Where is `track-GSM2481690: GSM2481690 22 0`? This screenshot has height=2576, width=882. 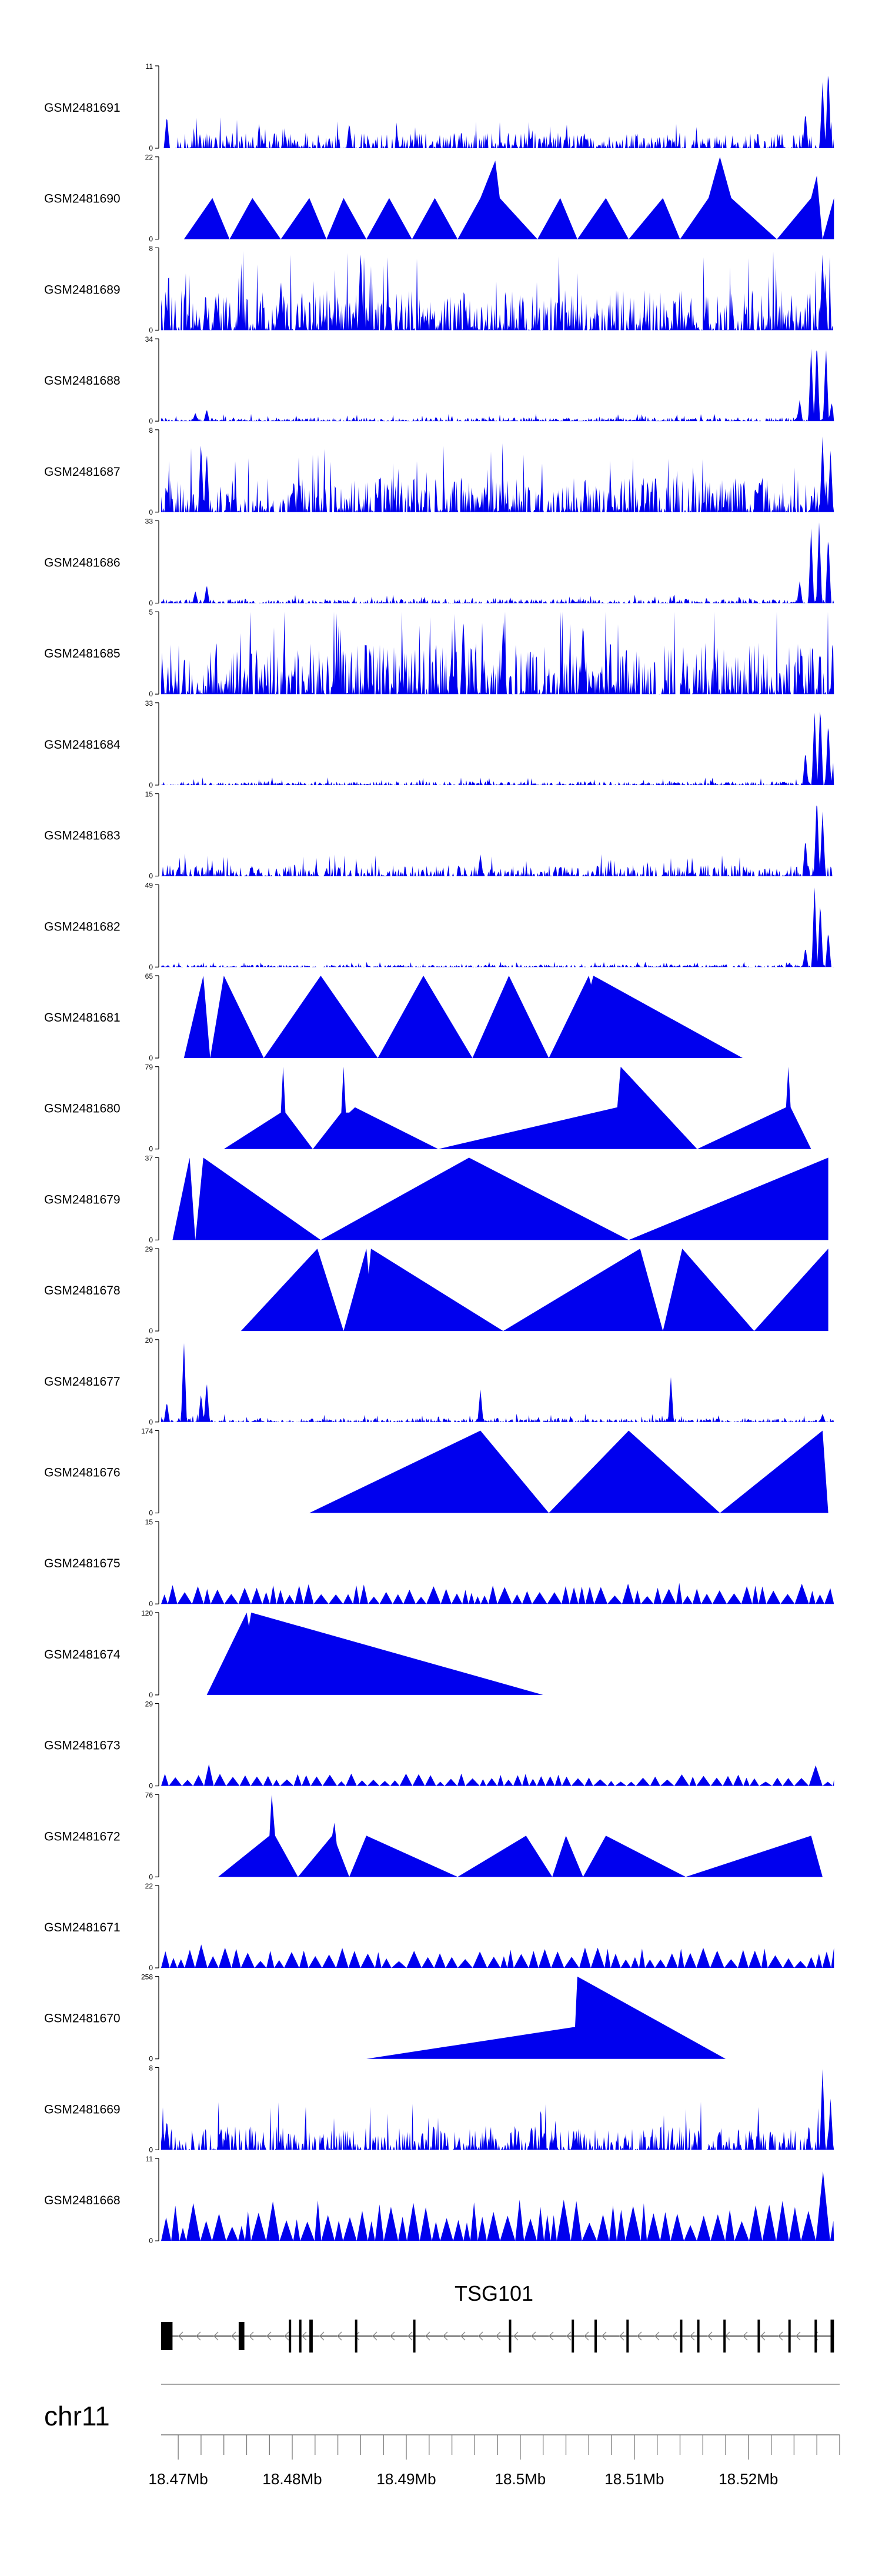
track-GSM2481690: GSM2481690 22 0 is located at coordinates (439, 198).